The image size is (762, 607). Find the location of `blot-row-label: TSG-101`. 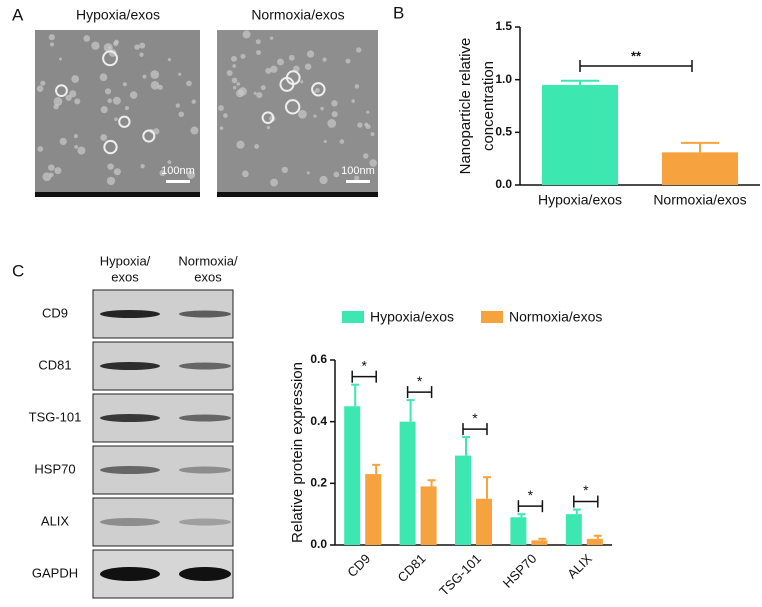

blot-row-label: TSG-101 is located at coordinates (55, 416).